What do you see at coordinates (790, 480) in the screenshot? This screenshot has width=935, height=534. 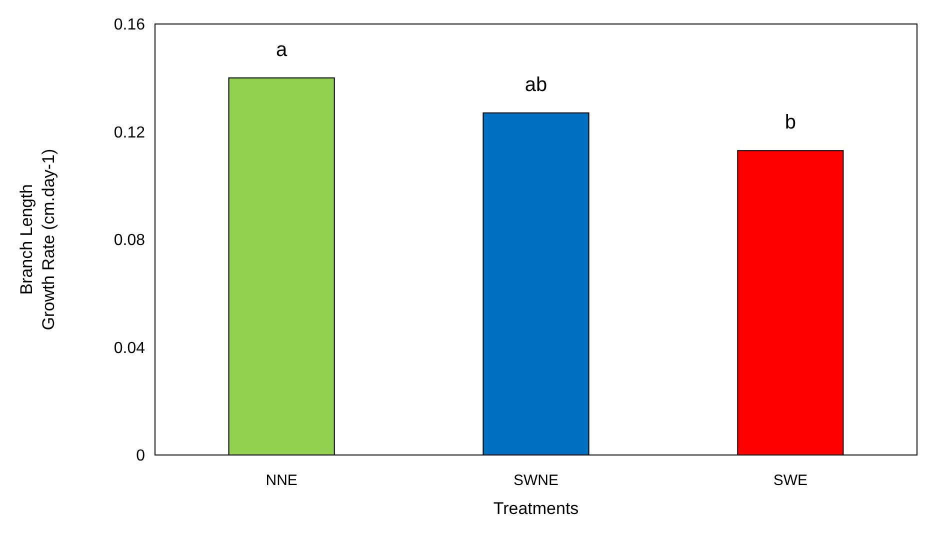 I see `x-tick-label: SWE` at bounding box center [790, 480].